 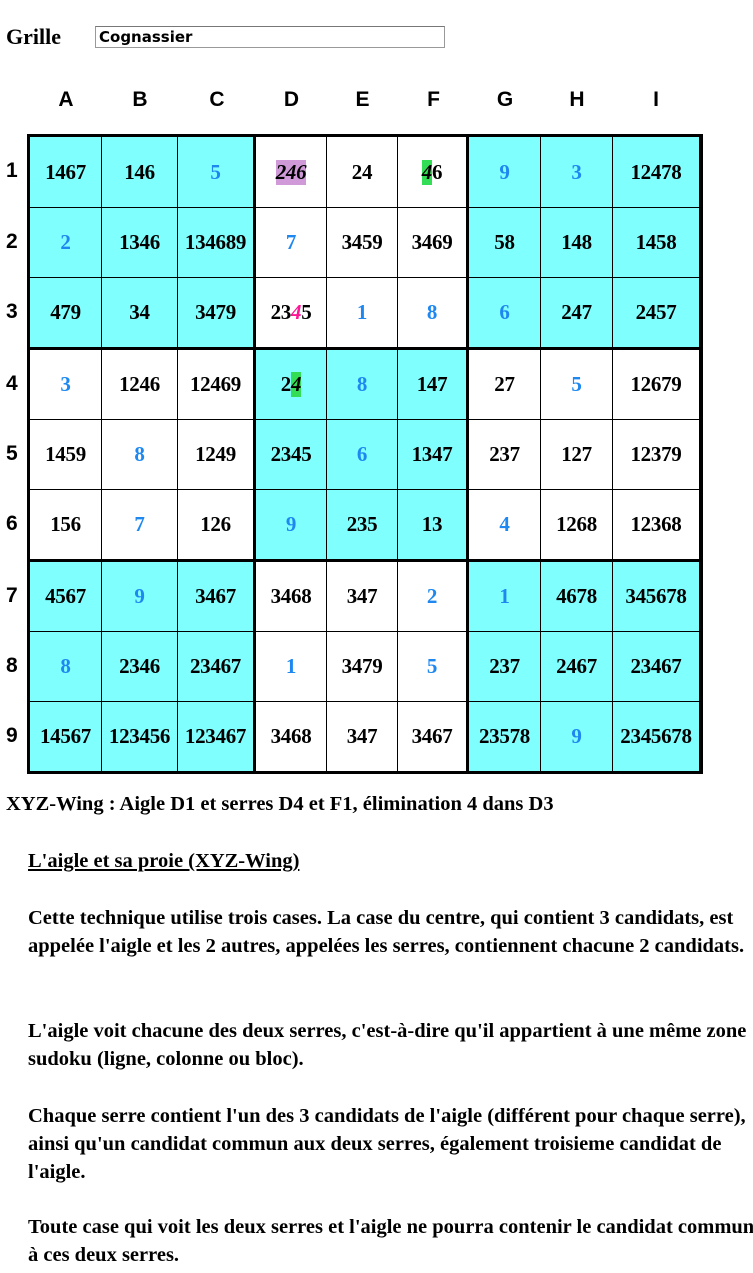 What do you see at coordinates (576, 524) in the screenshot?
I see `cell-H6: 1268` at bounding box center [576, 524].